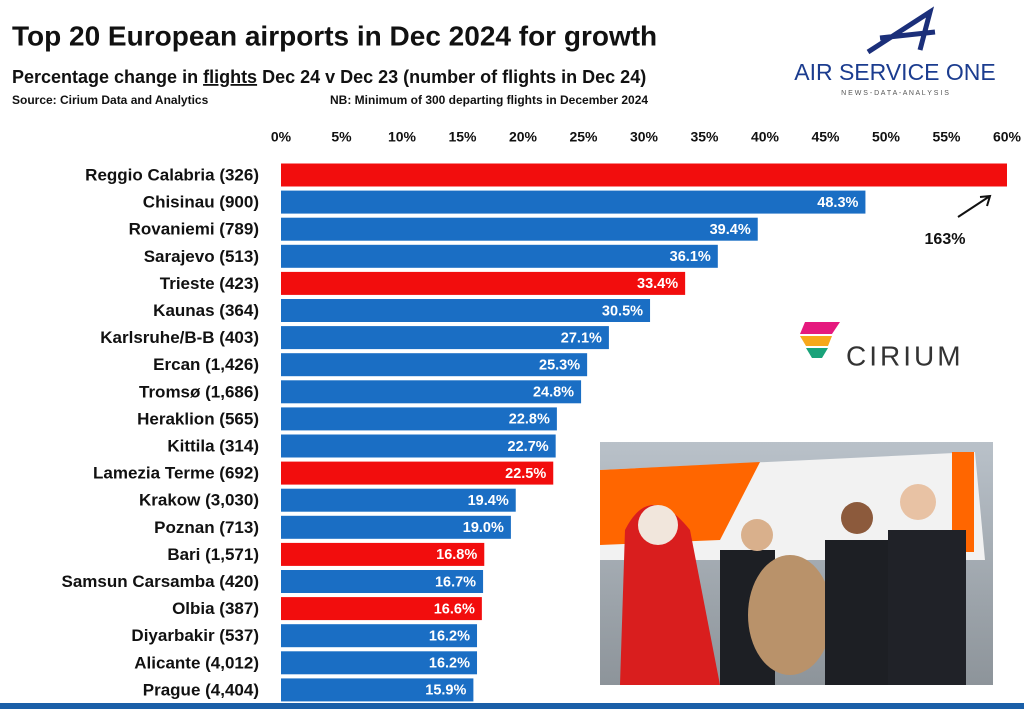 The width and height of the screenshot is (1024, 709). I want to click on cirium-logo: CIRIUM, so click(882, 346).